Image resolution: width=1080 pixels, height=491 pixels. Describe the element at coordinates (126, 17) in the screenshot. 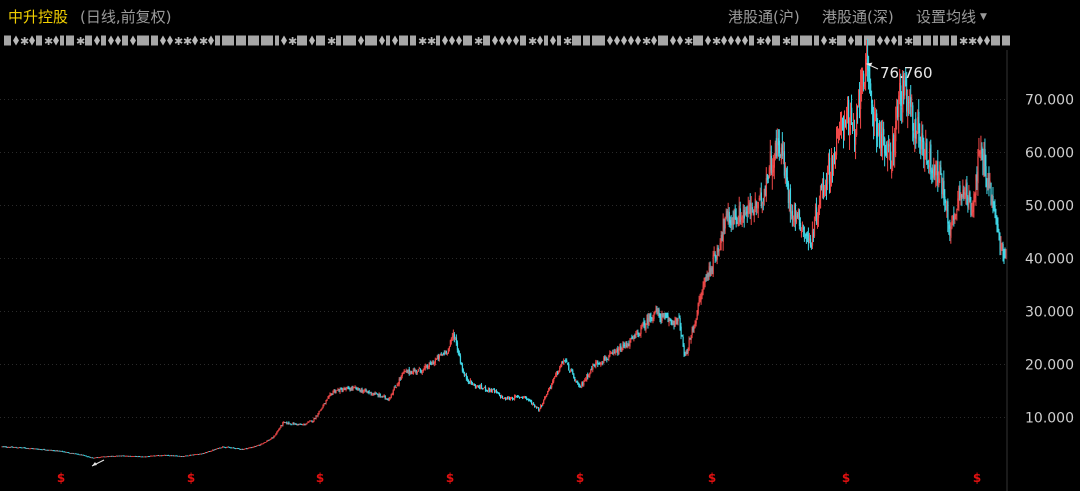

I see `chart-subtitle: (日线,前复权)` at that location.